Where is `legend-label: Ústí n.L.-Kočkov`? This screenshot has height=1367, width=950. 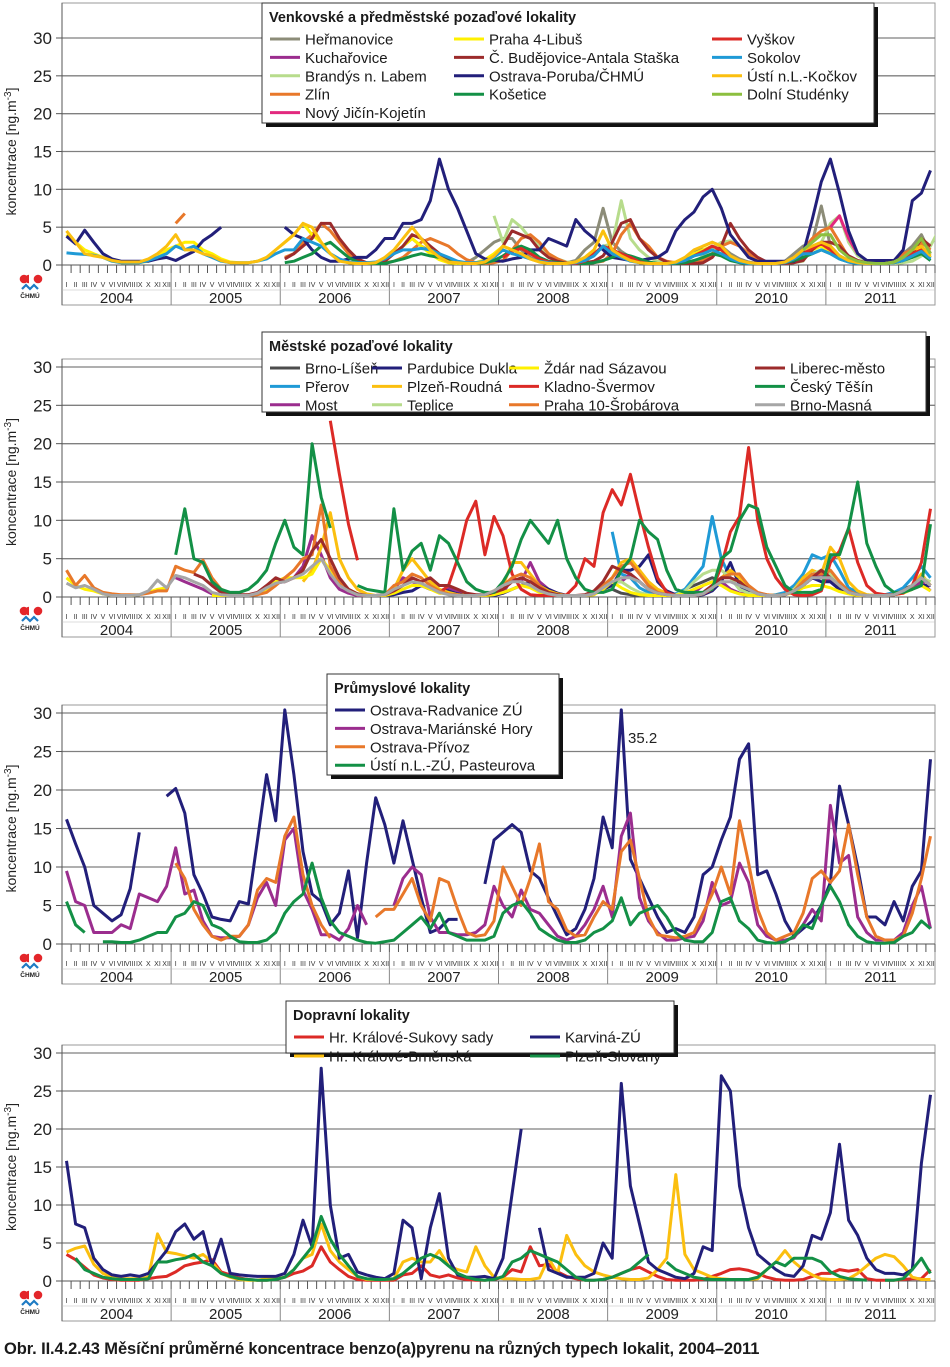
legend-label: Ústí n.L.-Kočkov is located at coordinates (802, 76).